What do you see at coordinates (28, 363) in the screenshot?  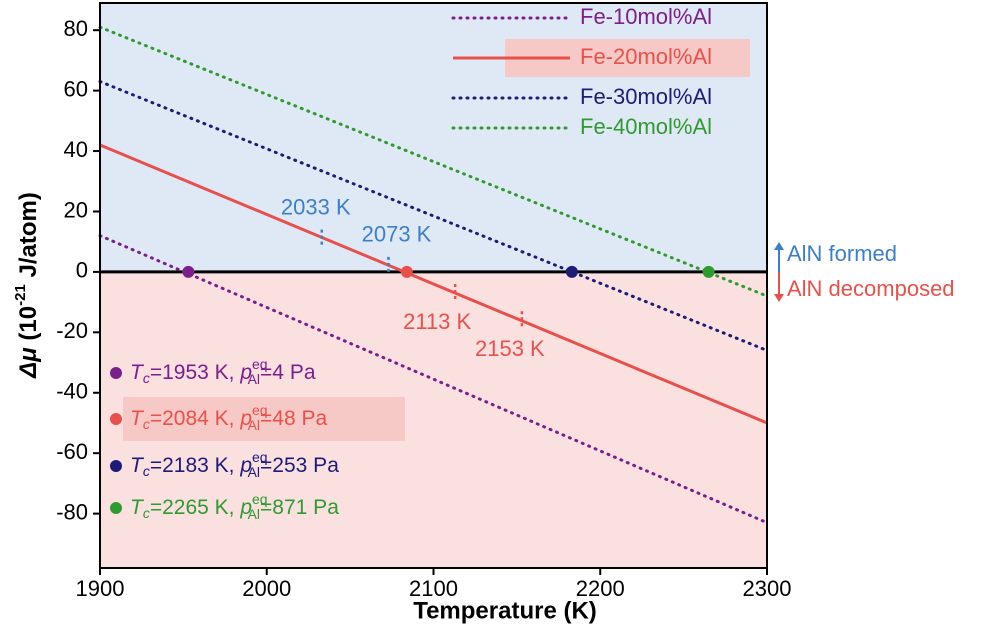 I see `y-title-symbol: Δμ` at bounding box center [28, 363].